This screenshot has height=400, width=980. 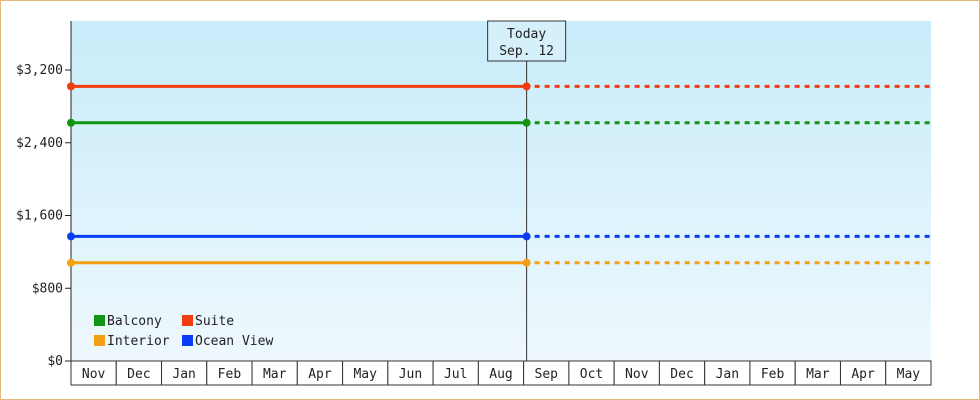 I want to click on y-axis: $0 $800 $1,600 $2,400 $3,200, so click(x=44, y=195).